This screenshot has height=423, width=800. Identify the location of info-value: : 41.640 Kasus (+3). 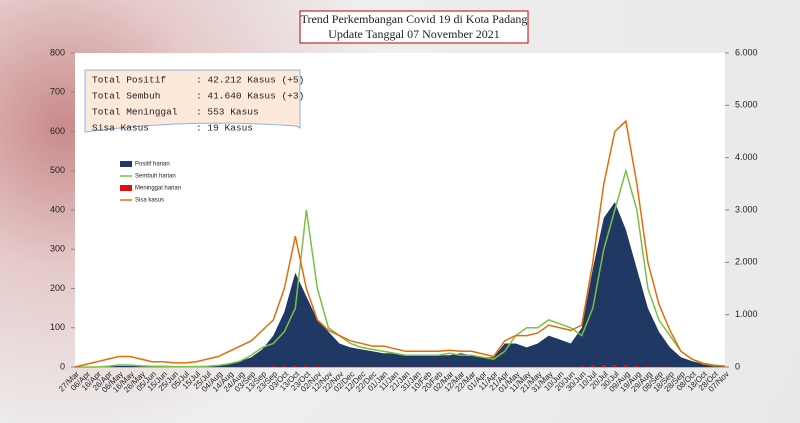
(250, 96).